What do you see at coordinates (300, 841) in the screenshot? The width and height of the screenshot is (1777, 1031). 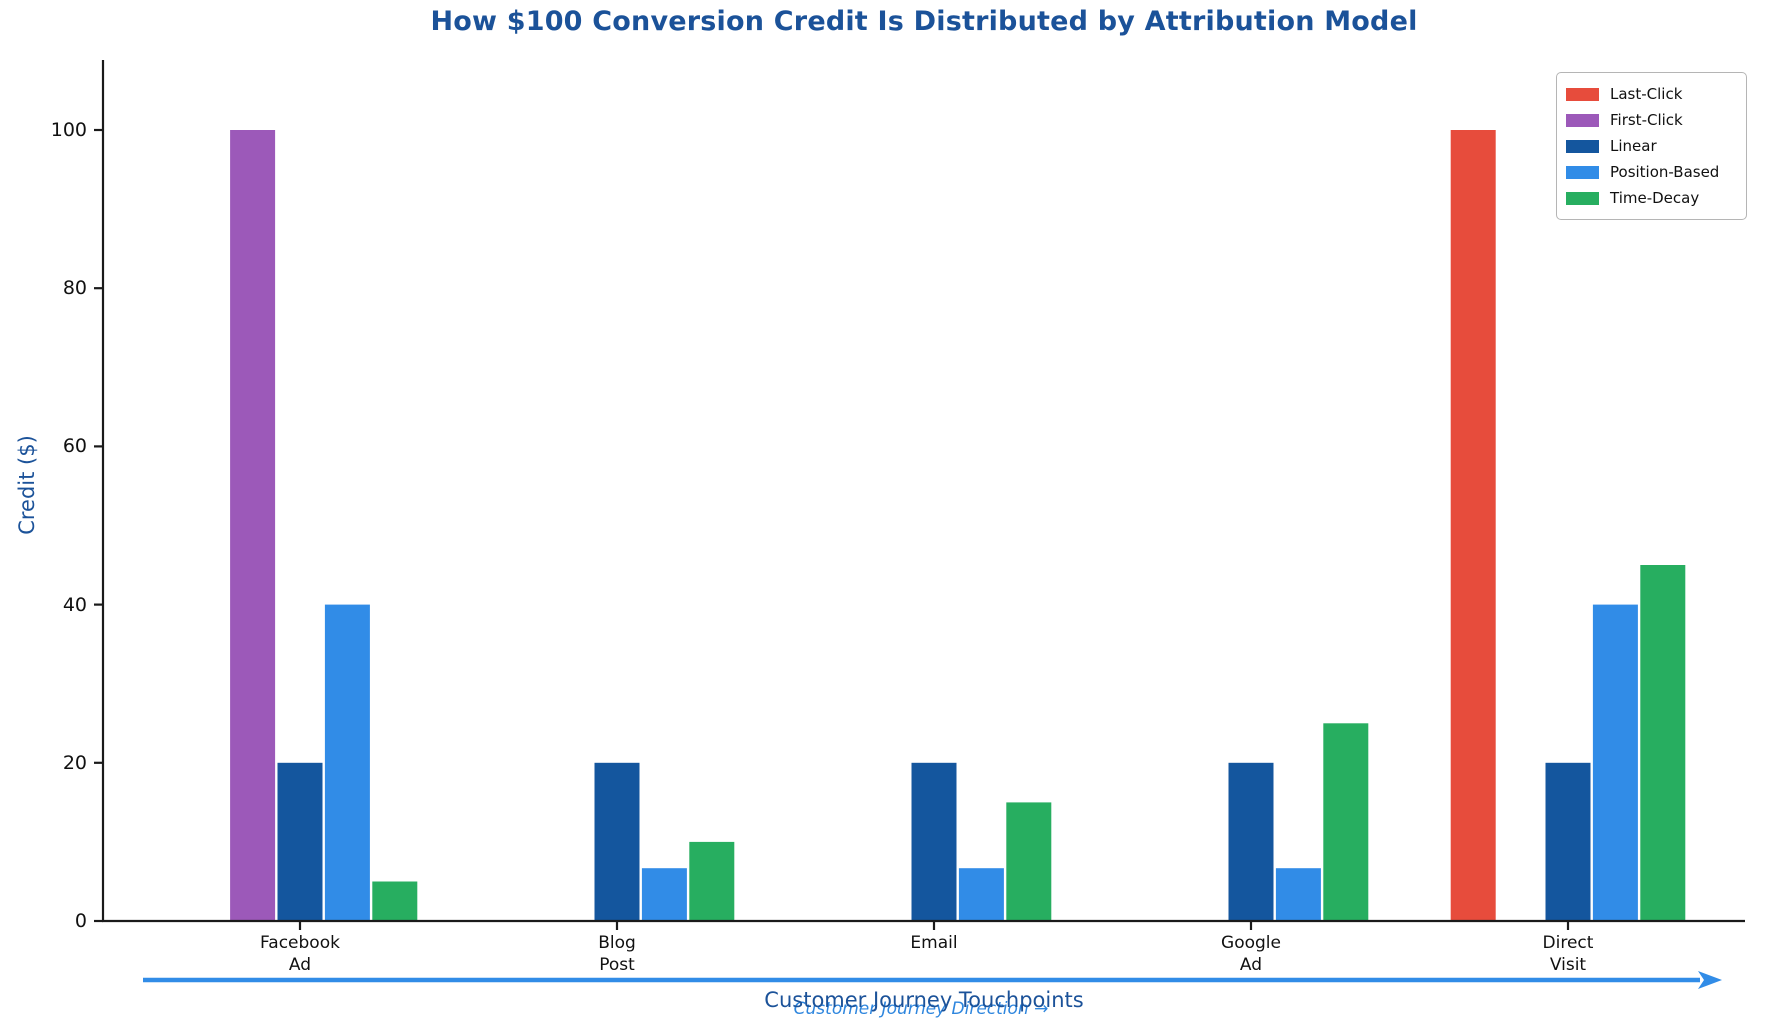 I see `bar-linear-facebook-ad` at bounding box center [300, 841].